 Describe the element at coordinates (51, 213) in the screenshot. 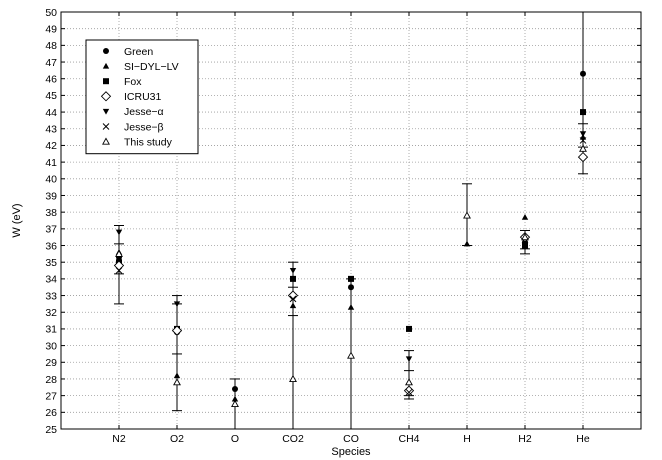

I see `y-tick-label: 38` at that location.